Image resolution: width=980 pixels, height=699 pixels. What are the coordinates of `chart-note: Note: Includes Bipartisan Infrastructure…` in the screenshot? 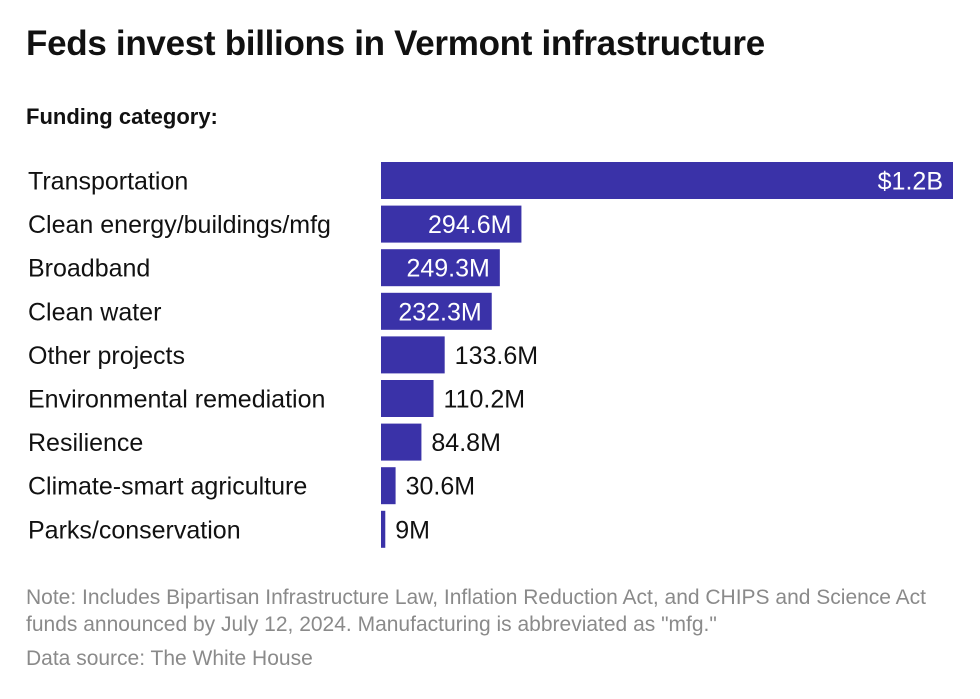 It's located at (476, 611).